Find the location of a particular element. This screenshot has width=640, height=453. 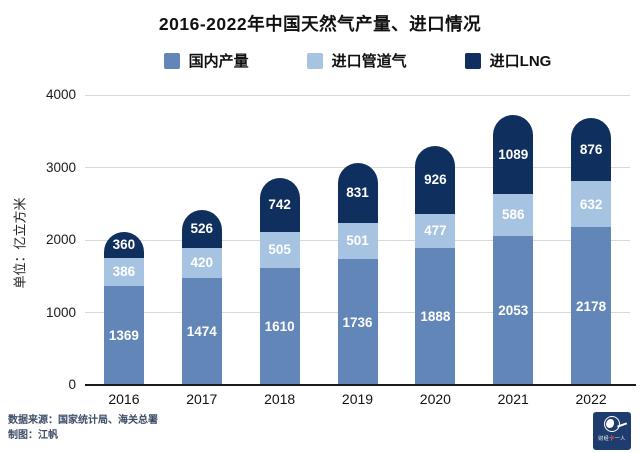

bar-slot: 742 505 1610 is located at coordinates (280, 240).